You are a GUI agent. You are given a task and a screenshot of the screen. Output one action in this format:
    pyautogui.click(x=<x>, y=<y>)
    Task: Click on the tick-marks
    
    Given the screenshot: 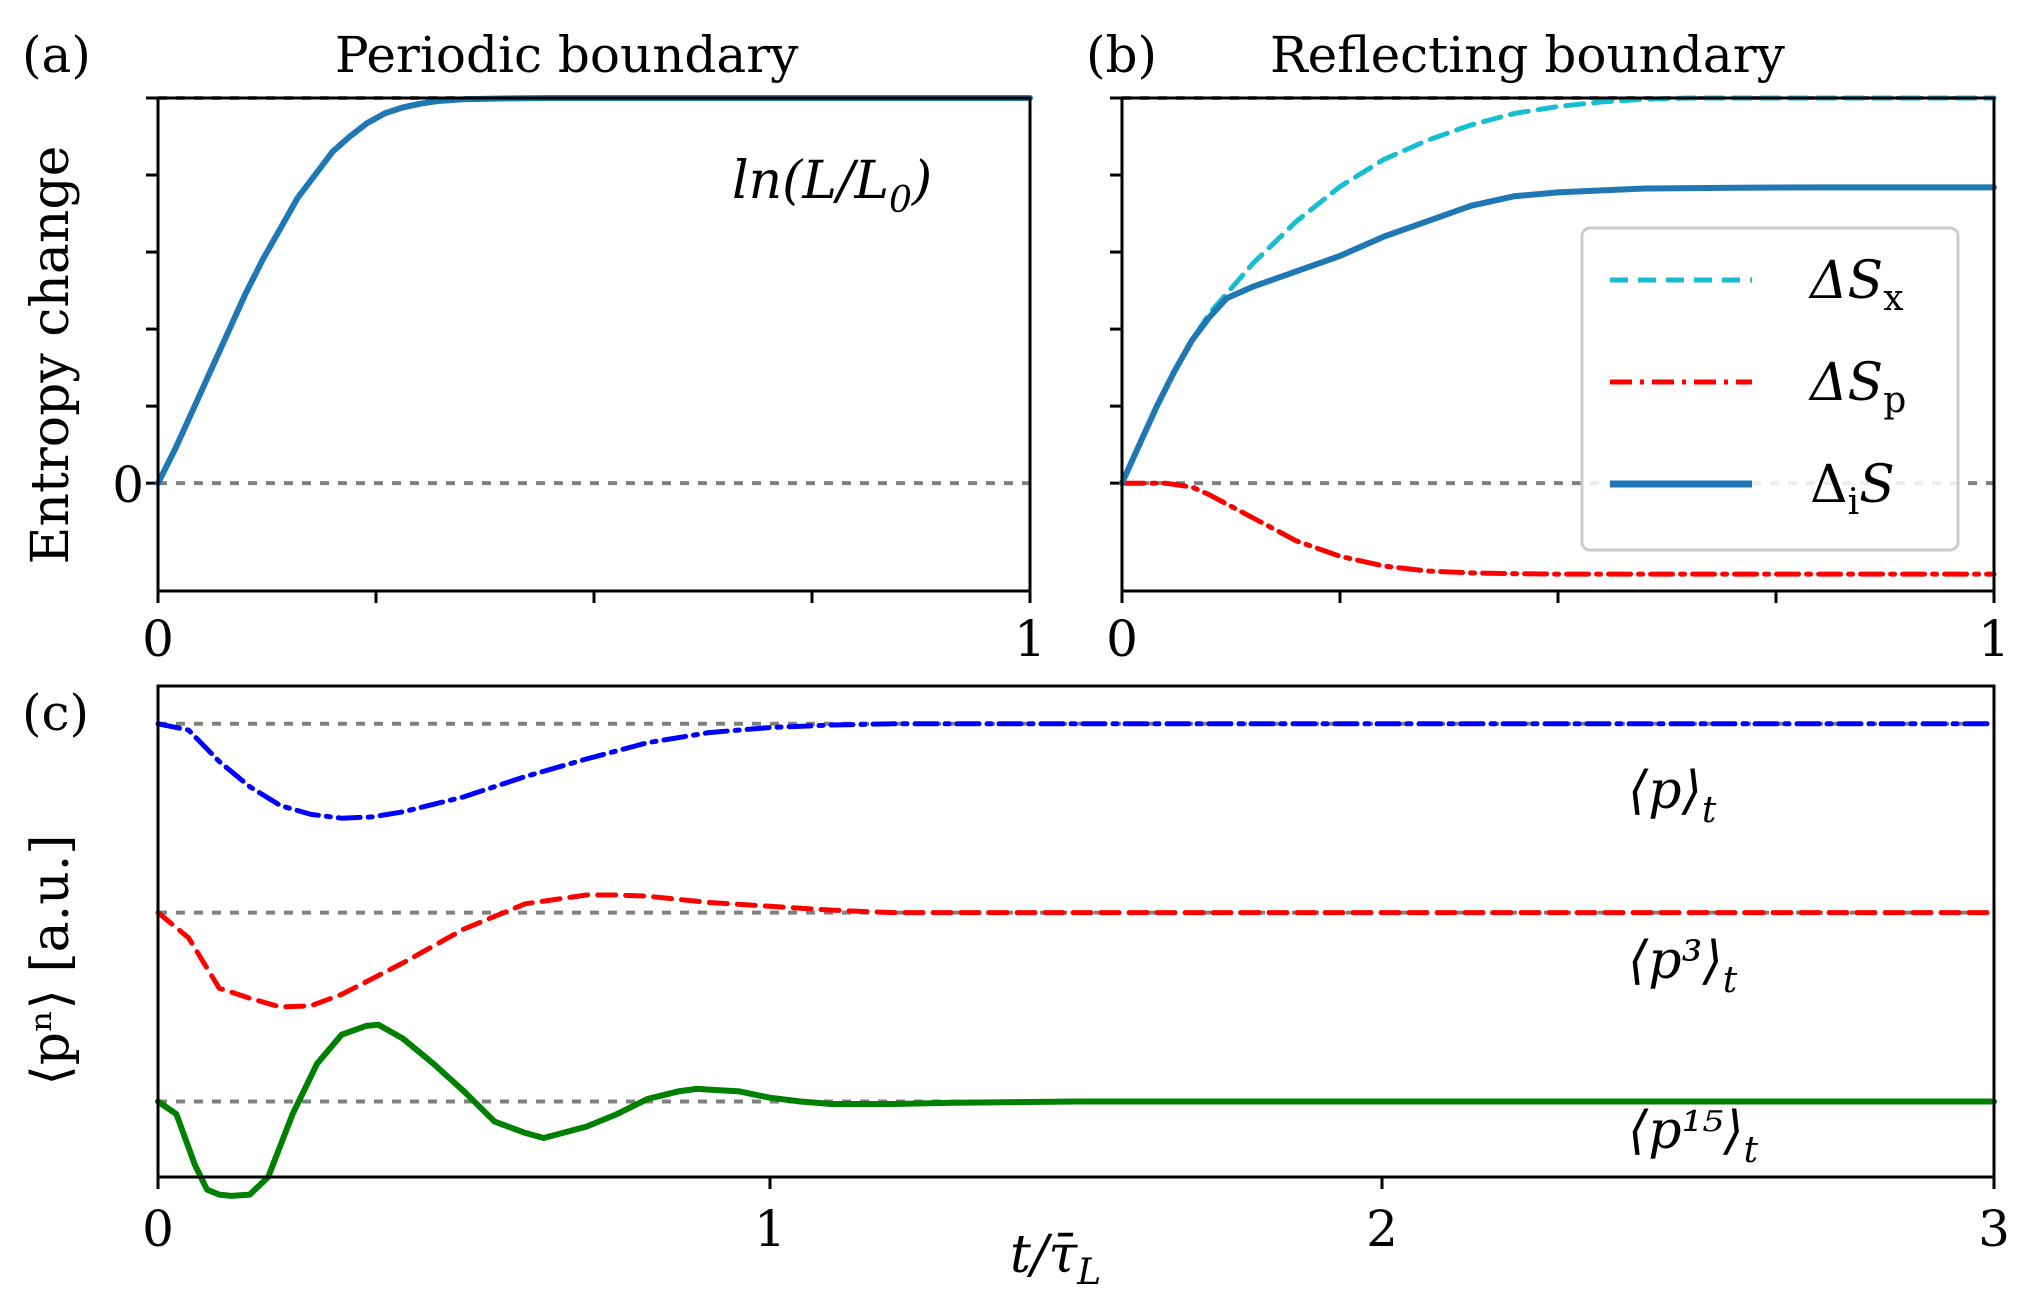 What is the action you would take?
    pyautogui.click(x=1076, y=1183)
    